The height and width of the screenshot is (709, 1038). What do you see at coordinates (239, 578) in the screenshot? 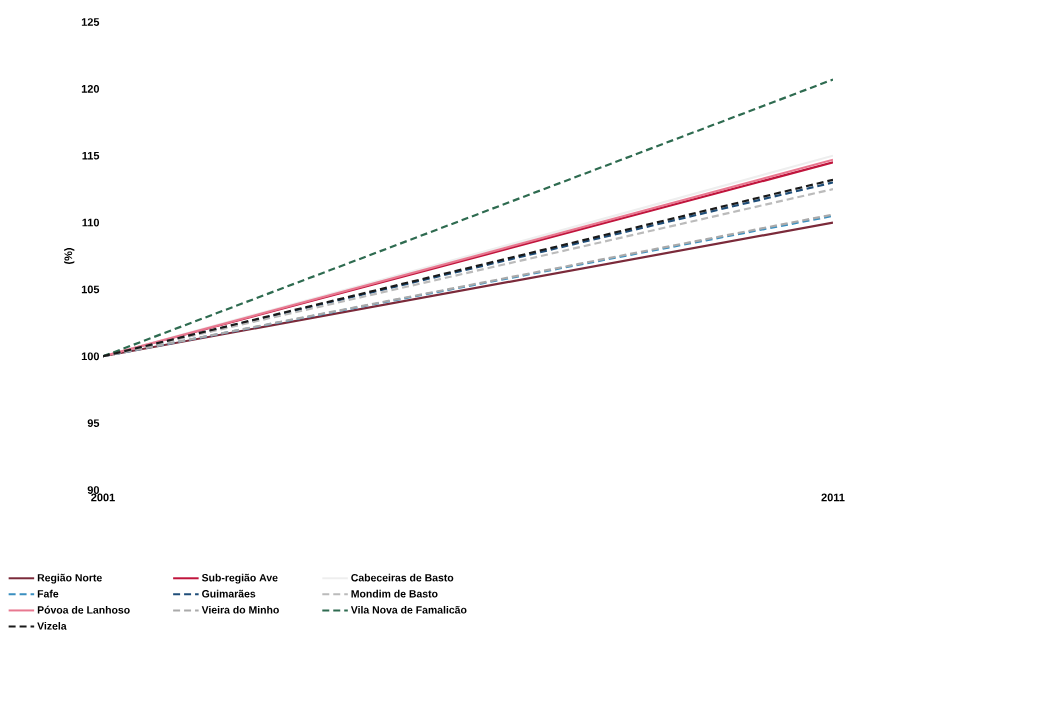
I see `legend-label: Sub-região Ave` at bounding box center [239, 578].